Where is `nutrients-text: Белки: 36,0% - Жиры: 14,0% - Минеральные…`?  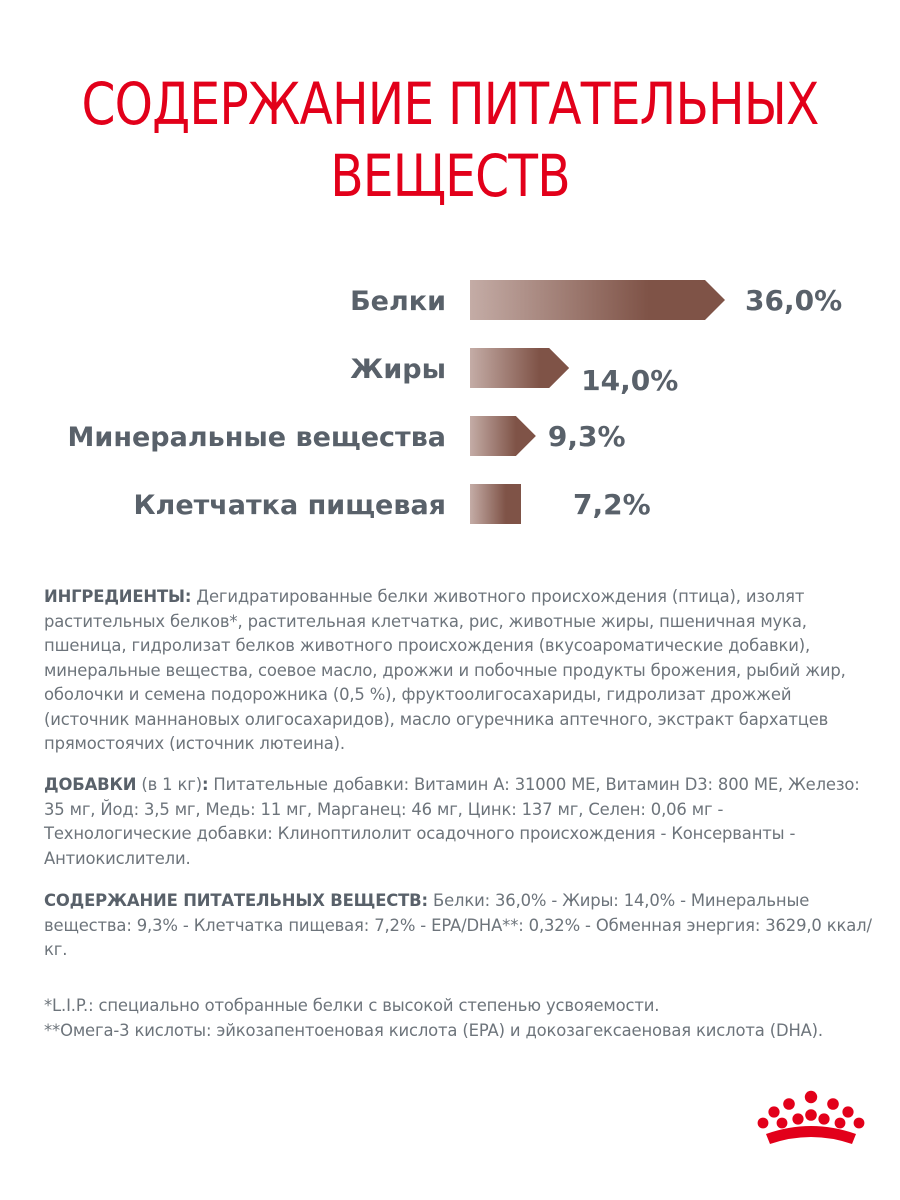
nutrients-text: Белки: 36,0% - Жиры: 14,0% - Минеральные… is located at coordinates (458, 925).